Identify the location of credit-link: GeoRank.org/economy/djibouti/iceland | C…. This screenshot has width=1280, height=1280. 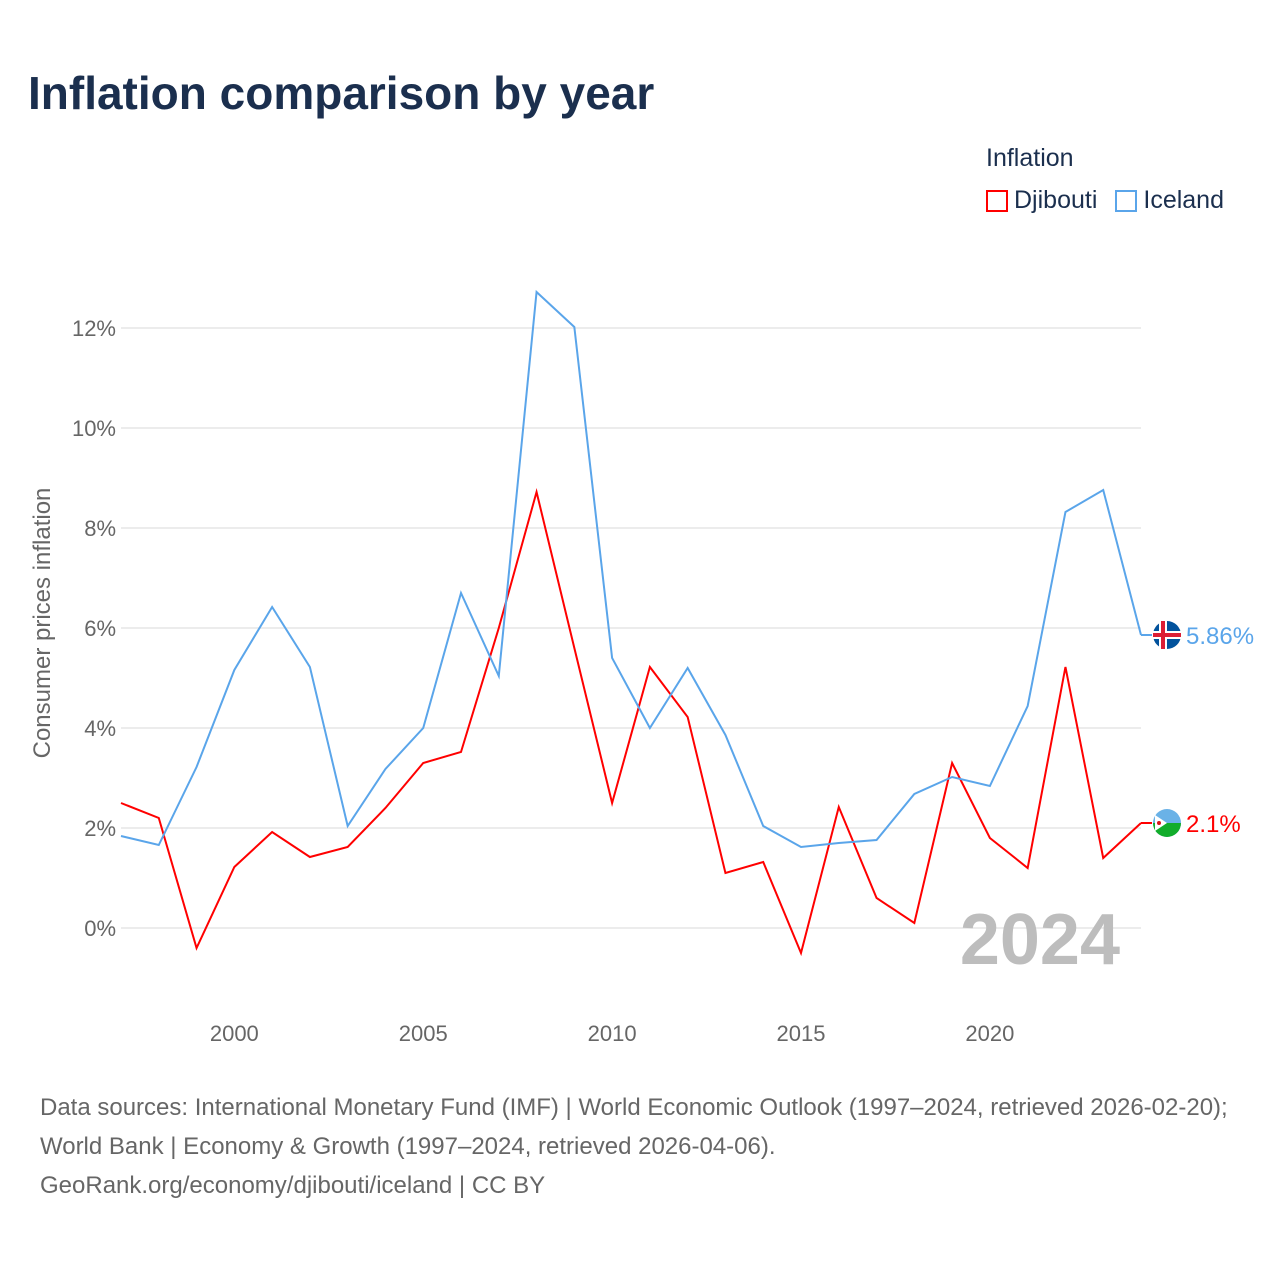
(293, 1185).